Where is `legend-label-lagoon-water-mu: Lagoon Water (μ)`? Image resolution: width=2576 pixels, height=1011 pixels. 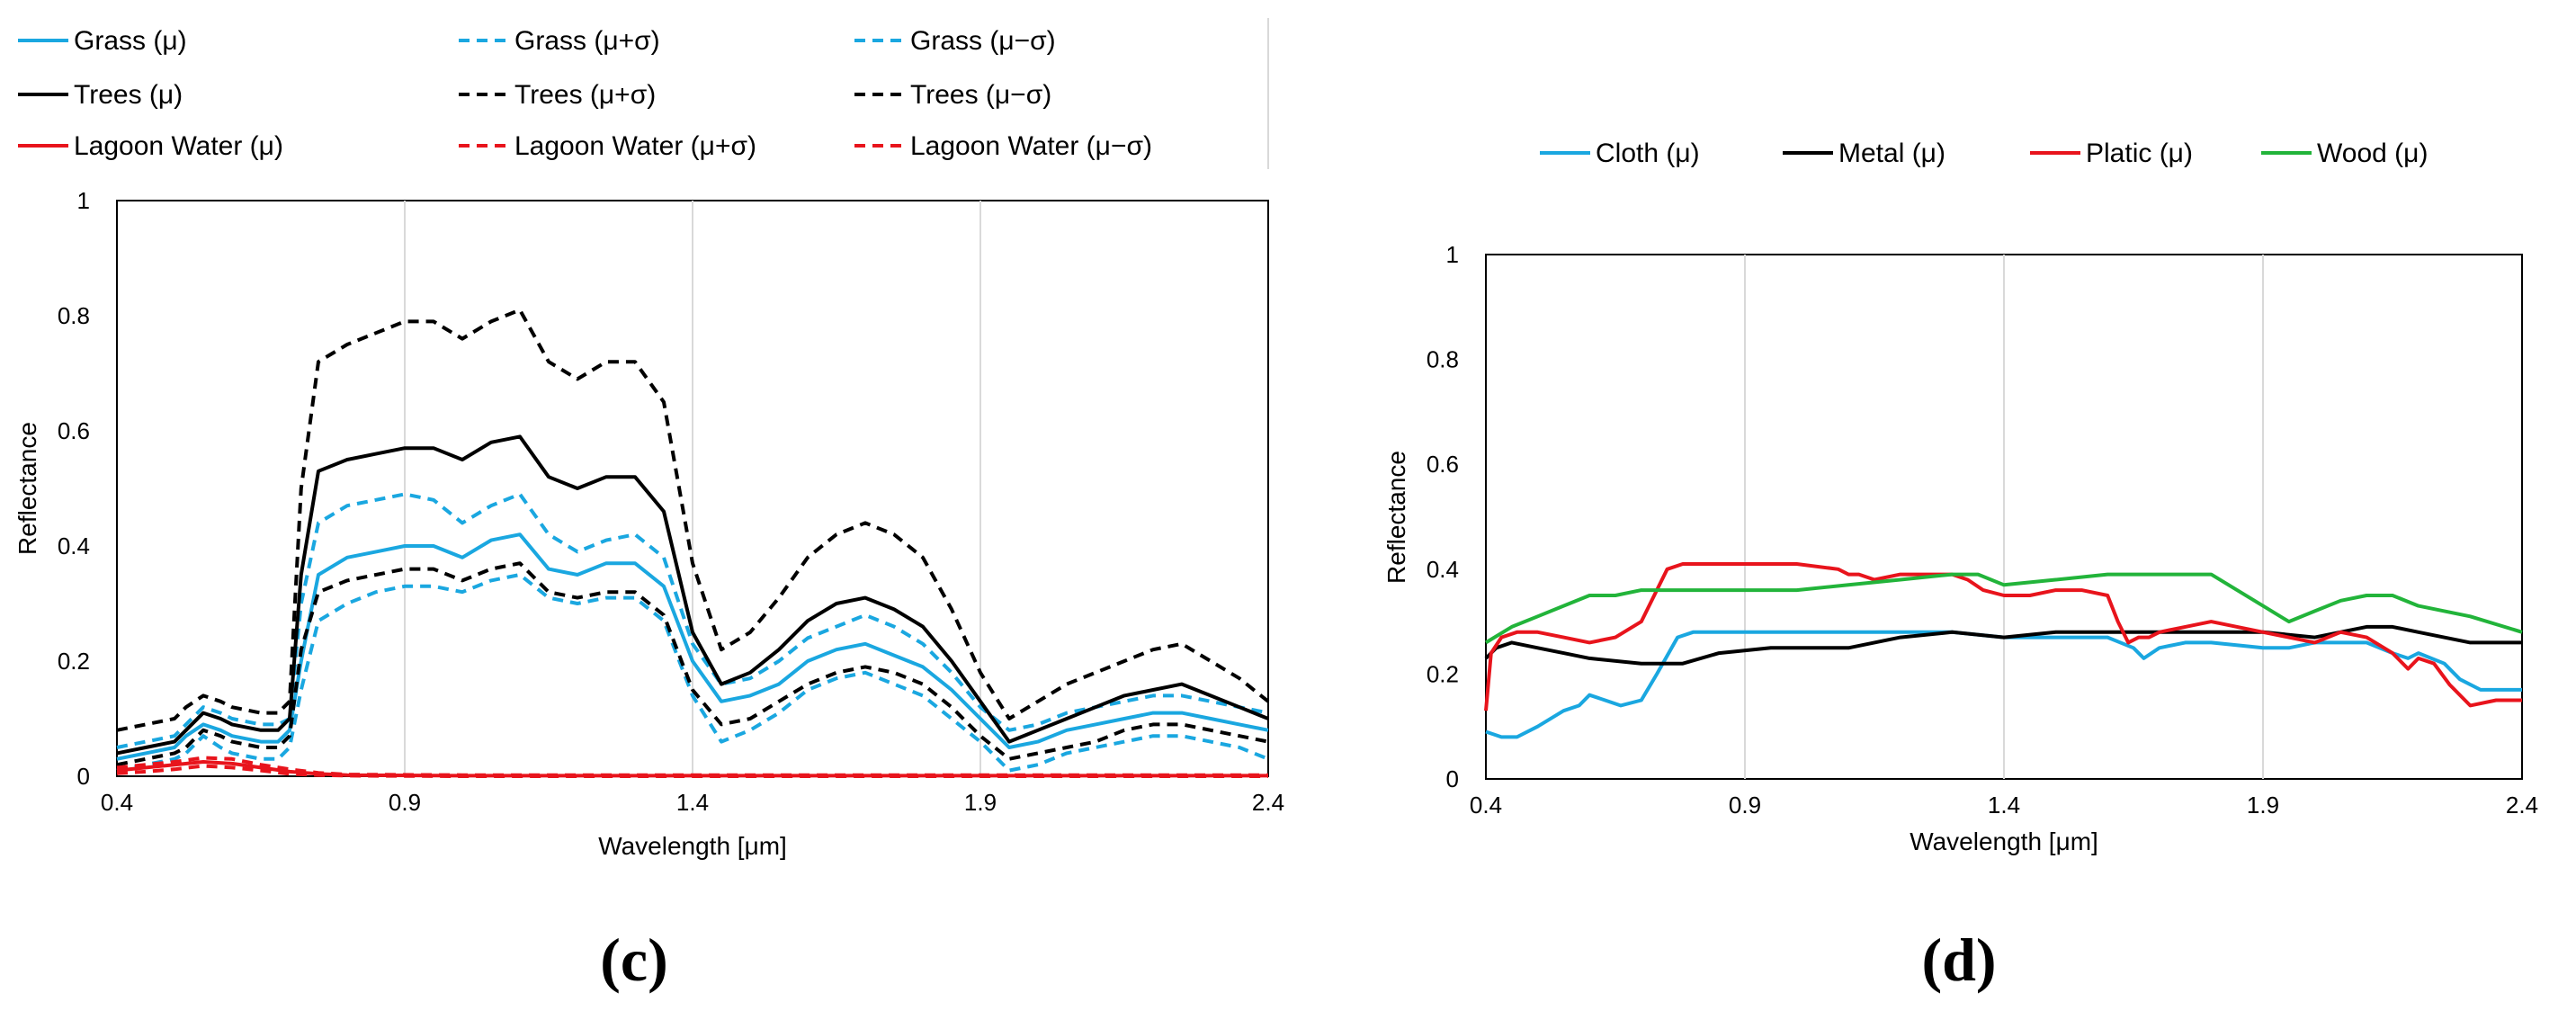
legend-label-lagoon-water-mu: Lagoon Water (μ) is located at coordinates (178, 146).